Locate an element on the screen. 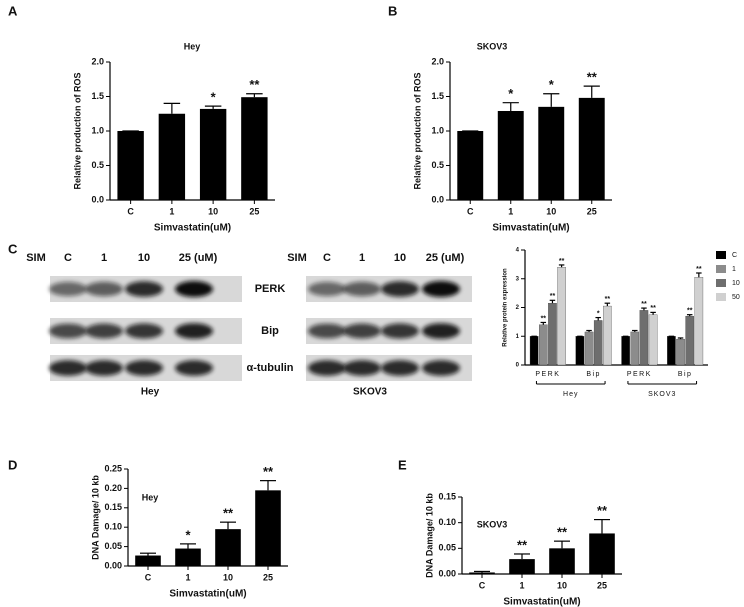 This screenshot has width=744, height=607. chart-title: Hey is located at coordinates (192, 46).